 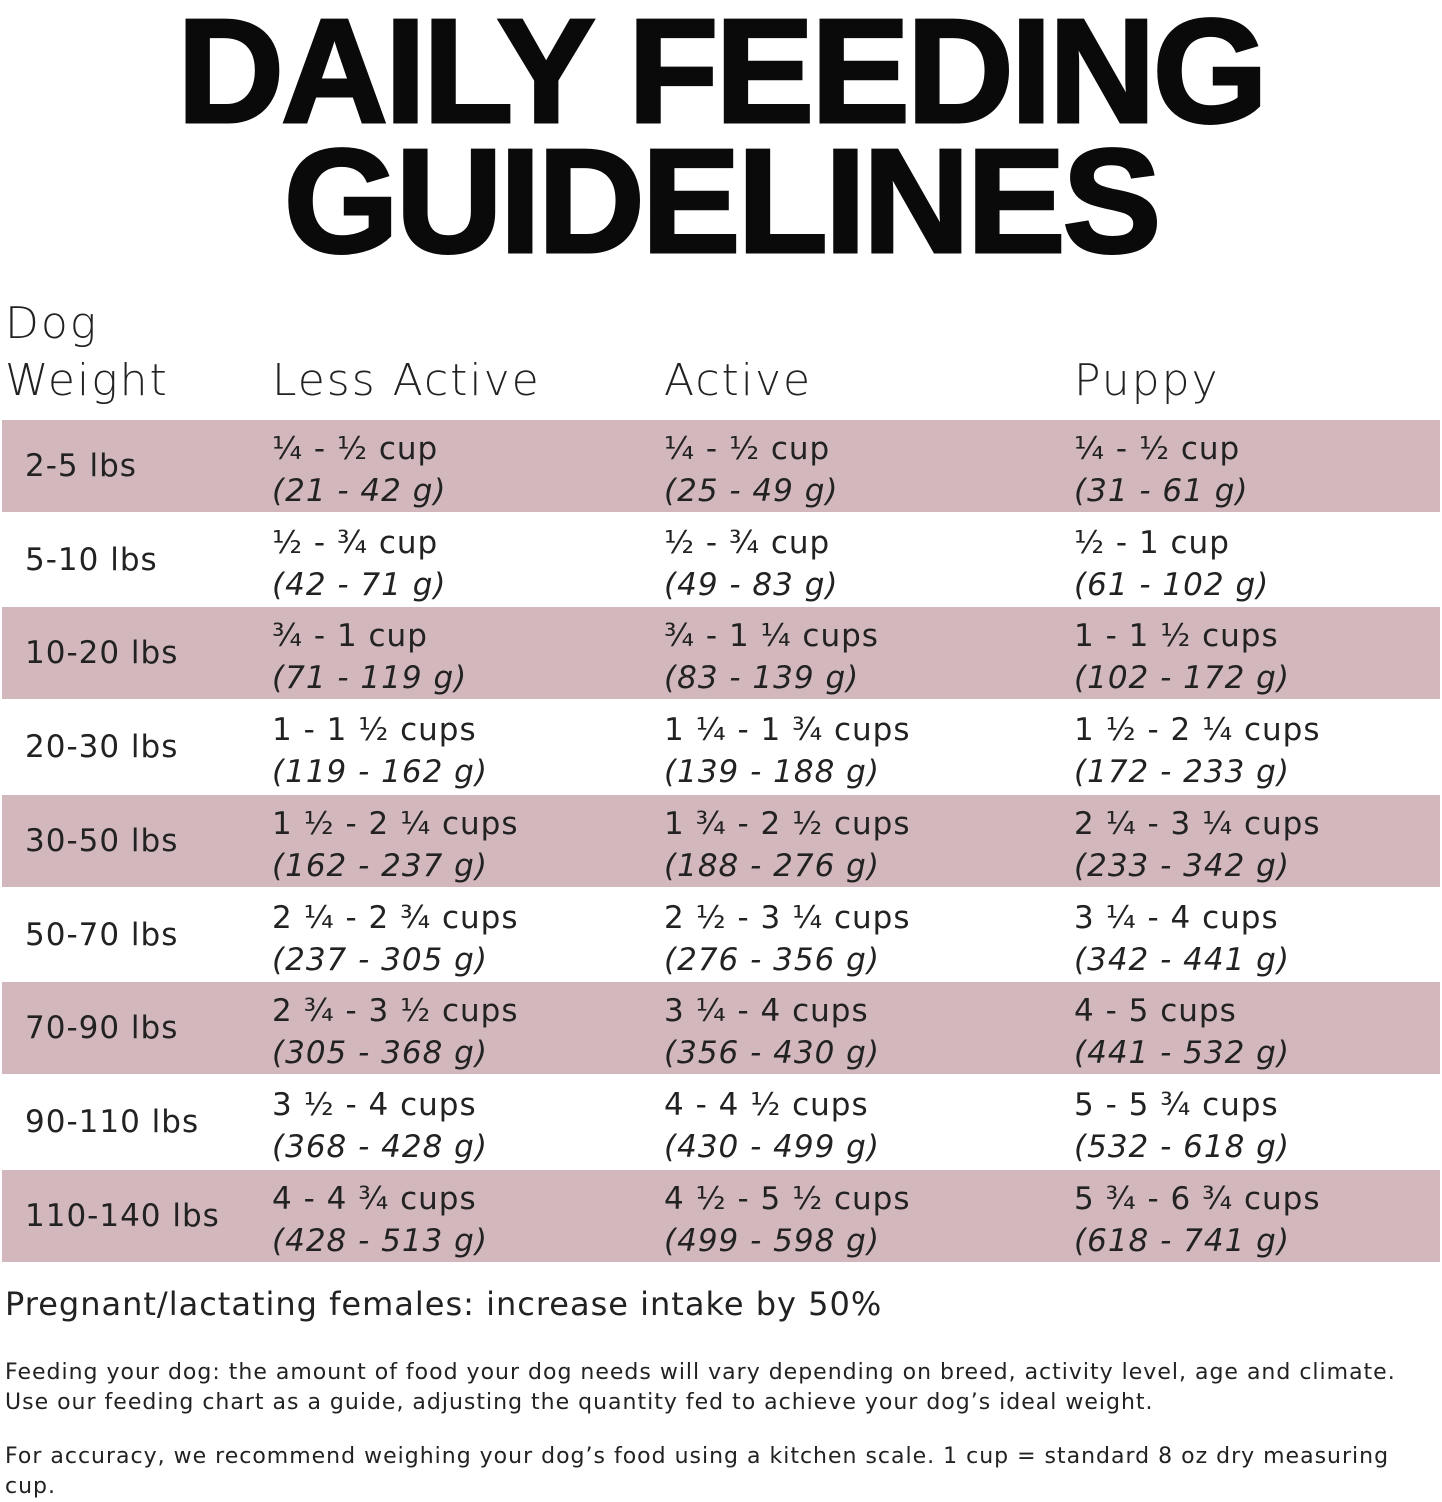 I want to click on grams-amount: (499 - 598 g), so click(x=772, y=1240).